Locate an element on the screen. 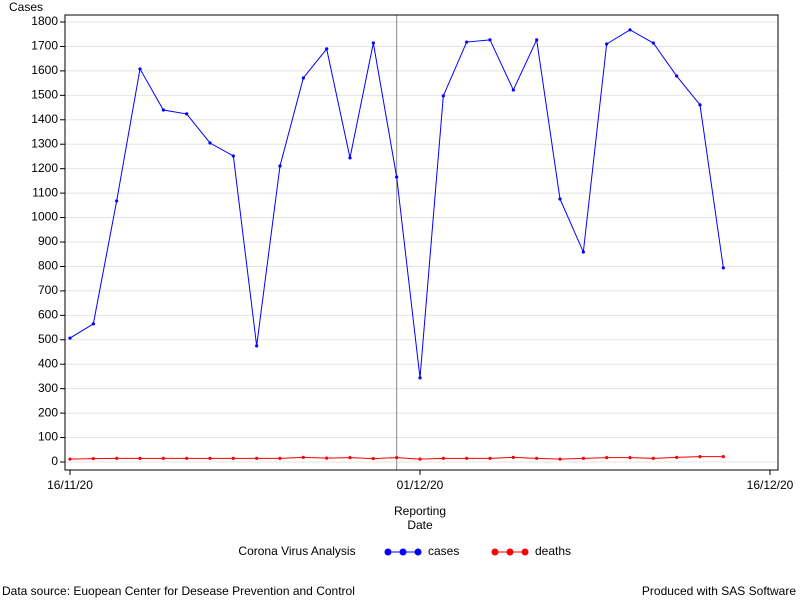 This screenshot has width=800, height=600. y-tick-label: 1200 is located at coordinates (44, 168).